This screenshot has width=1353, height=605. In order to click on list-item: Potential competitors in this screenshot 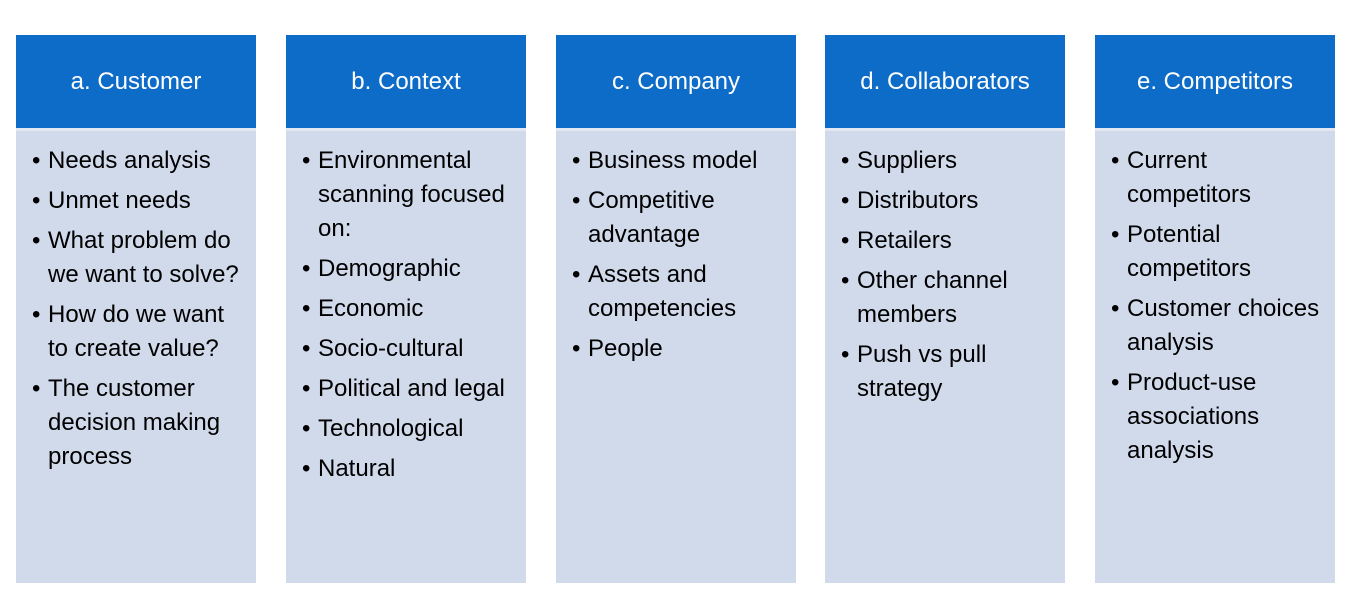, I will do `click(1218, 252)`.